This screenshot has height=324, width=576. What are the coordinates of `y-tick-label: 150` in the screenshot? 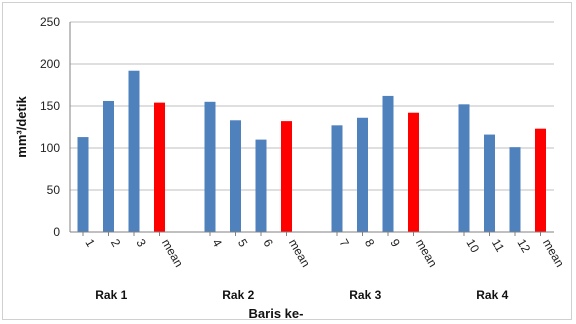 It's located at (50, 106).